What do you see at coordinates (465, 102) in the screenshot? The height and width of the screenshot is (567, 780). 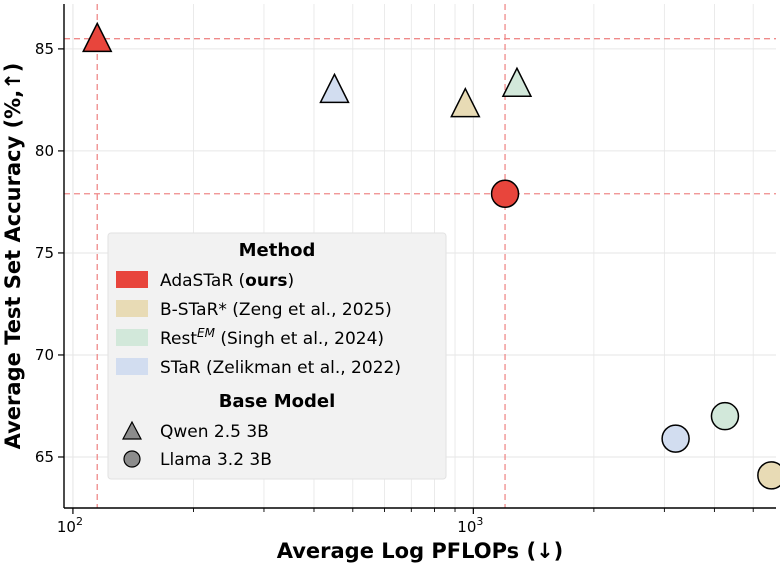 I see `triangle-point-bstar` at bounding box center [465, 102].